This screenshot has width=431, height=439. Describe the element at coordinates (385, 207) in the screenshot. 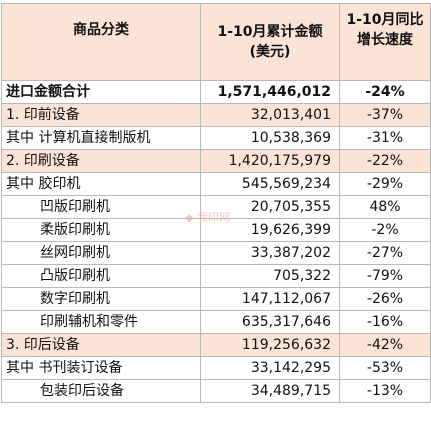

I see `row-growth: 48%` at that location.